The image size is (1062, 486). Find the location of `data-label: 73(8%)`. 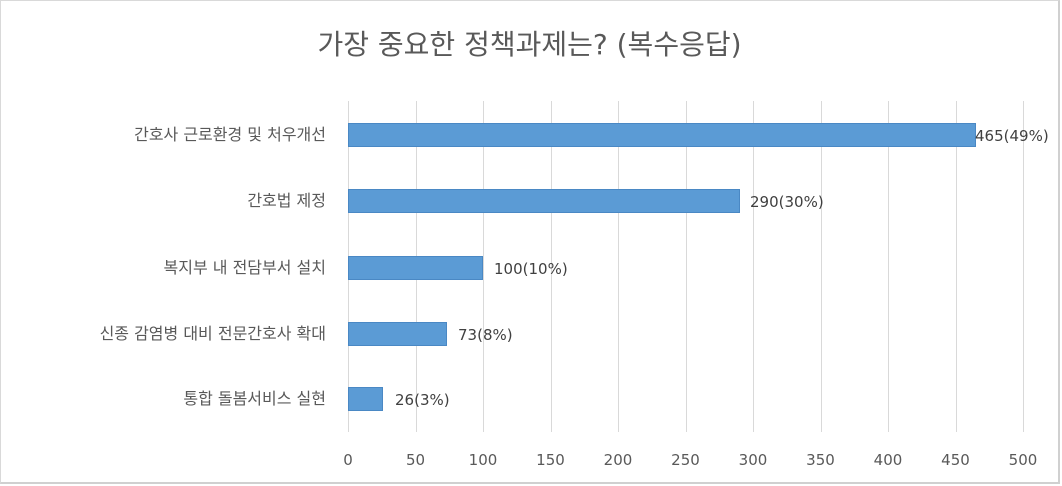

data-label: 73(8%) is located at coordinates (485, 335).